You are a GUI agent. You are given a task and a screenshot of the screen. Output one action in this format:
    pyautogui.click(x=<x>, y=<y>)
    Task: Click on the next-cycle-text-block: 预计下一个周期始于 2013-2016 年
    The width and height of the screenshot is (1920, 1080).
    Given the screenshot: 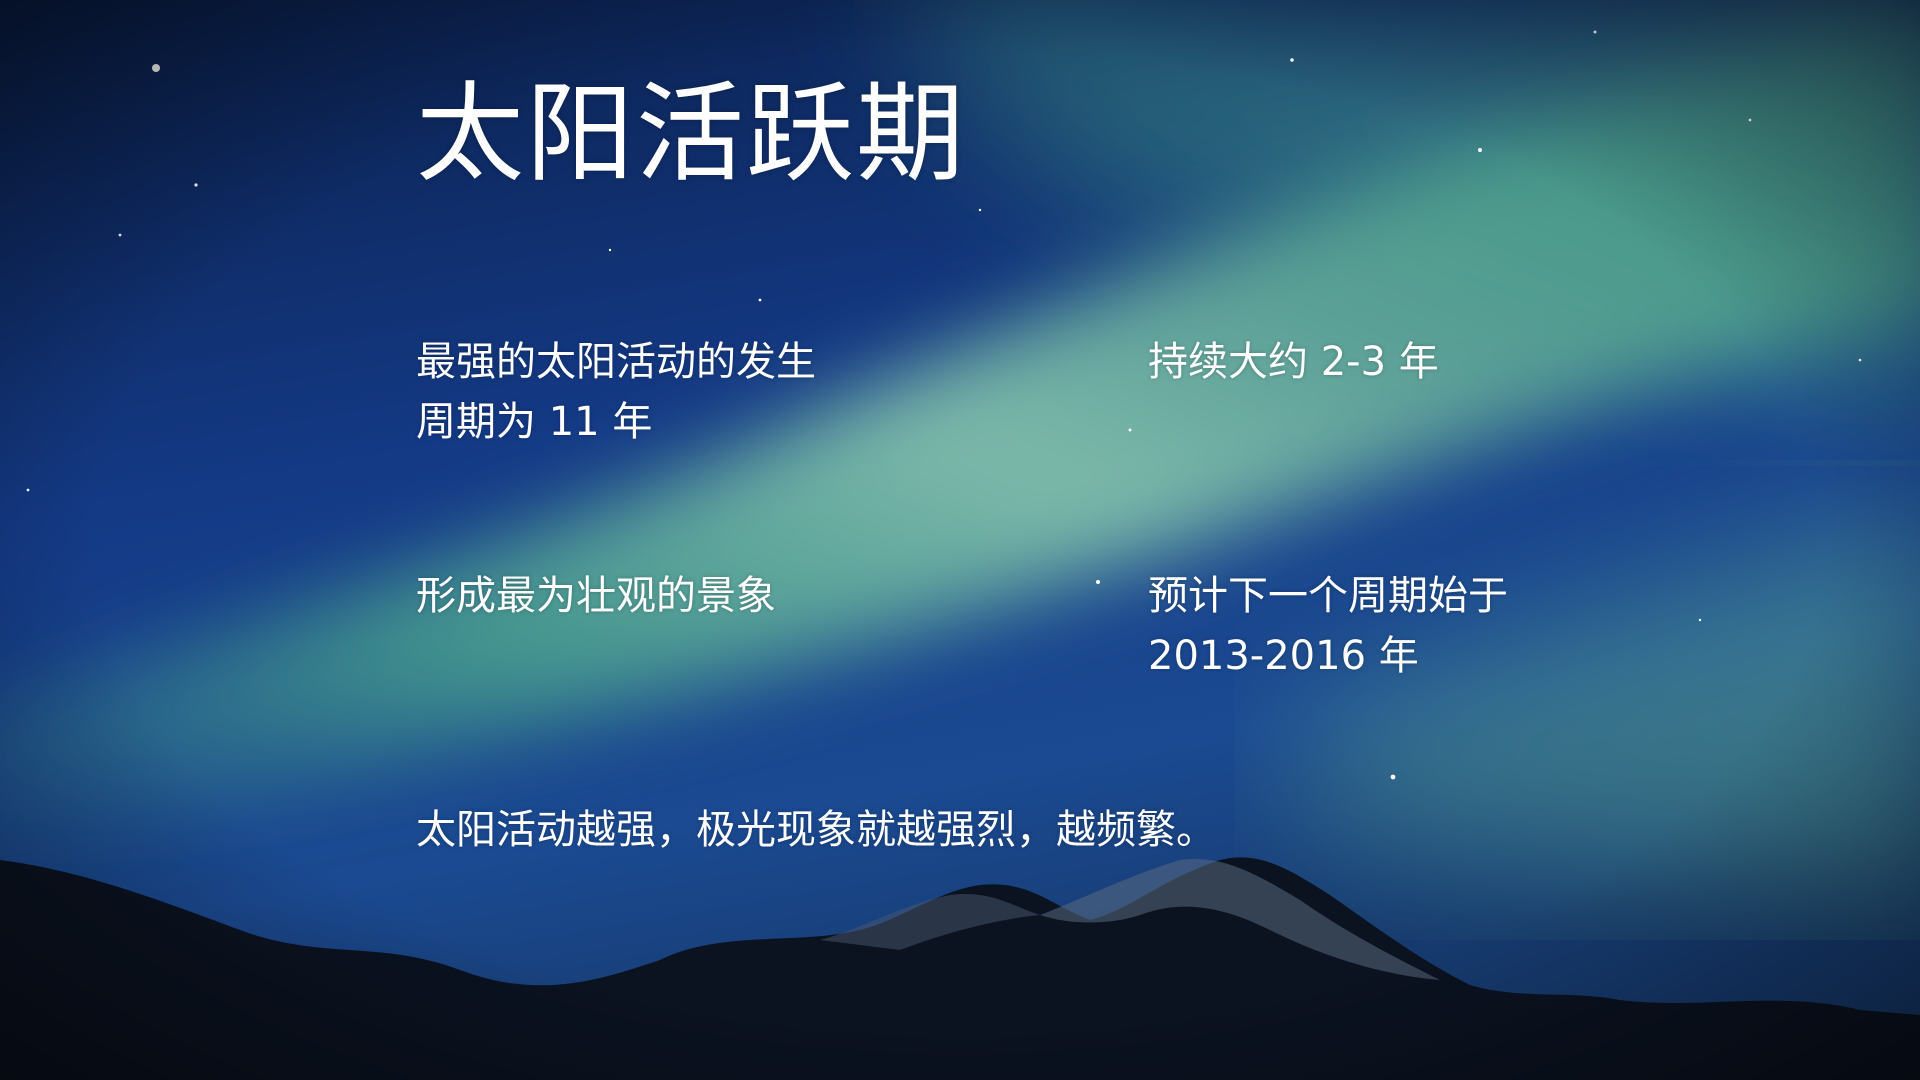 What is the action you would take?
    pyautogui.click(x=1328, y=626)
    